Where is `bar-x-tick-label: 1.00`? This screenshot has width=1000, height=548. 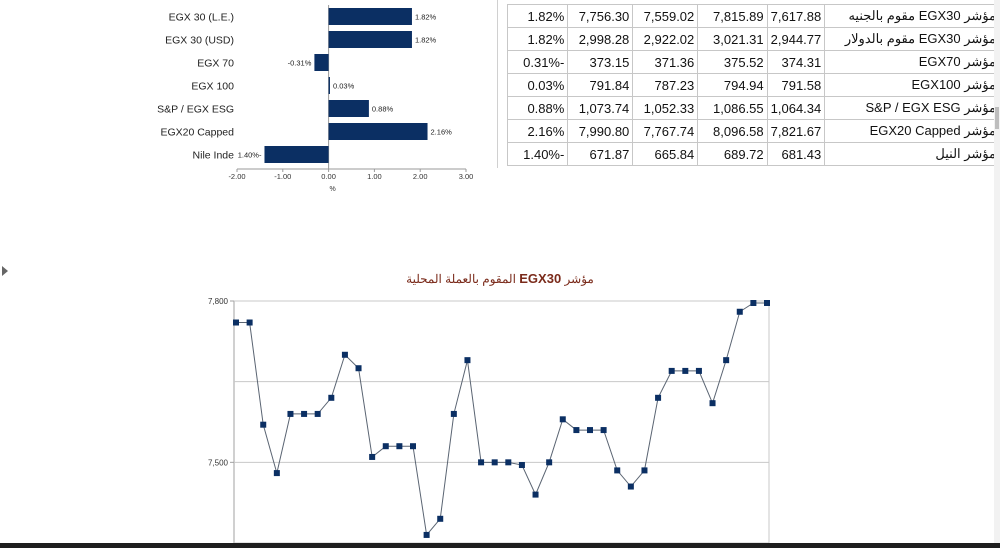
bar-x-tick-label: 1.00 is located at coordinates (374, 176).